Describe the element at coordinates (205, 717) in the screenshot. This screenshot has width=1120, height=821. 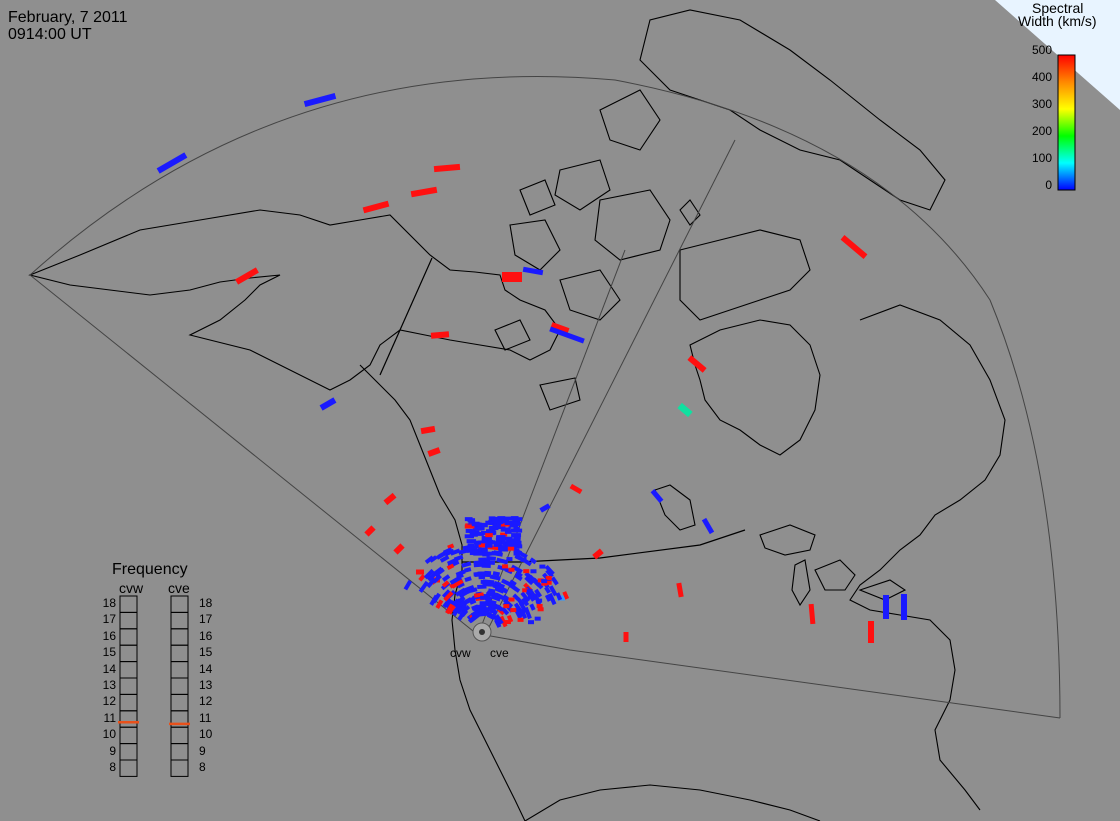
I see `frequency-tick: 11` at that location.